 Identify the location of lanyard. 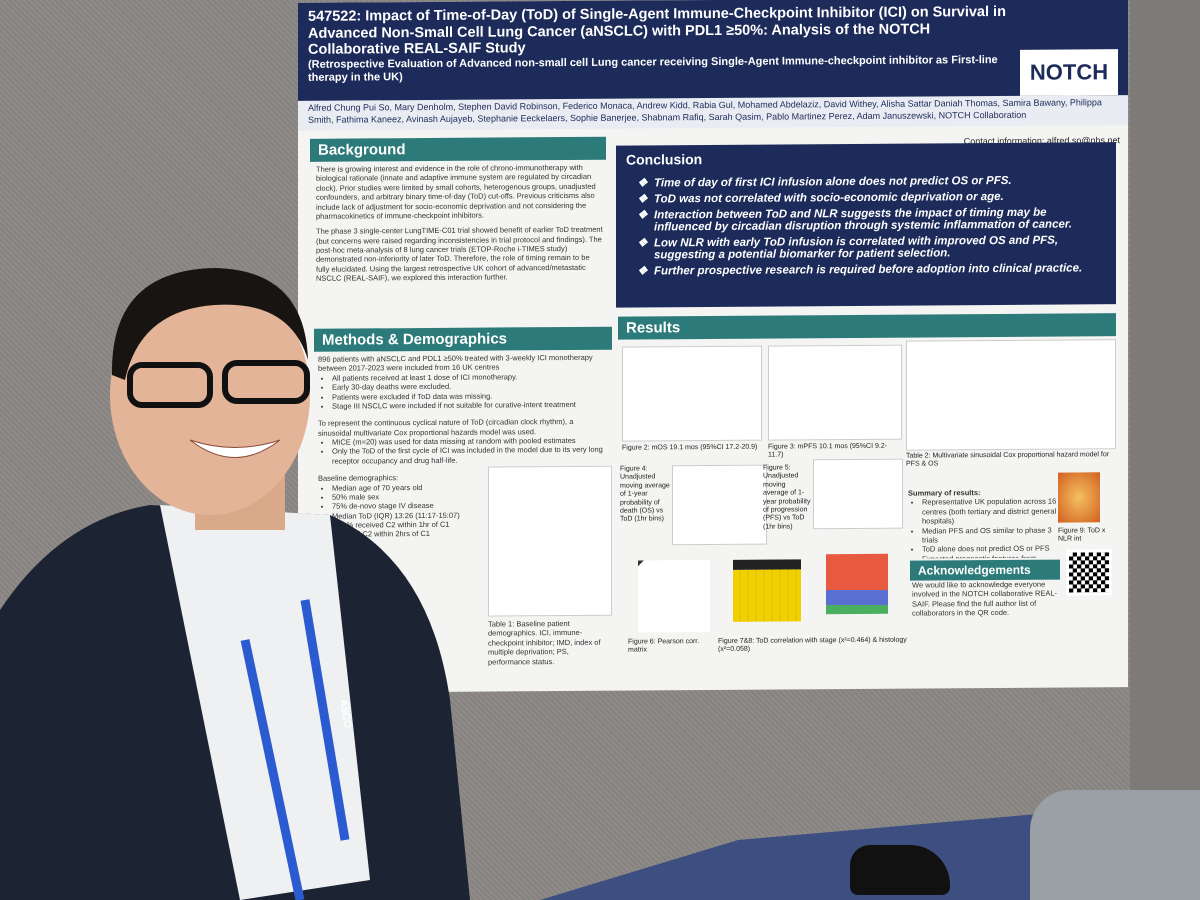
(295, 749).